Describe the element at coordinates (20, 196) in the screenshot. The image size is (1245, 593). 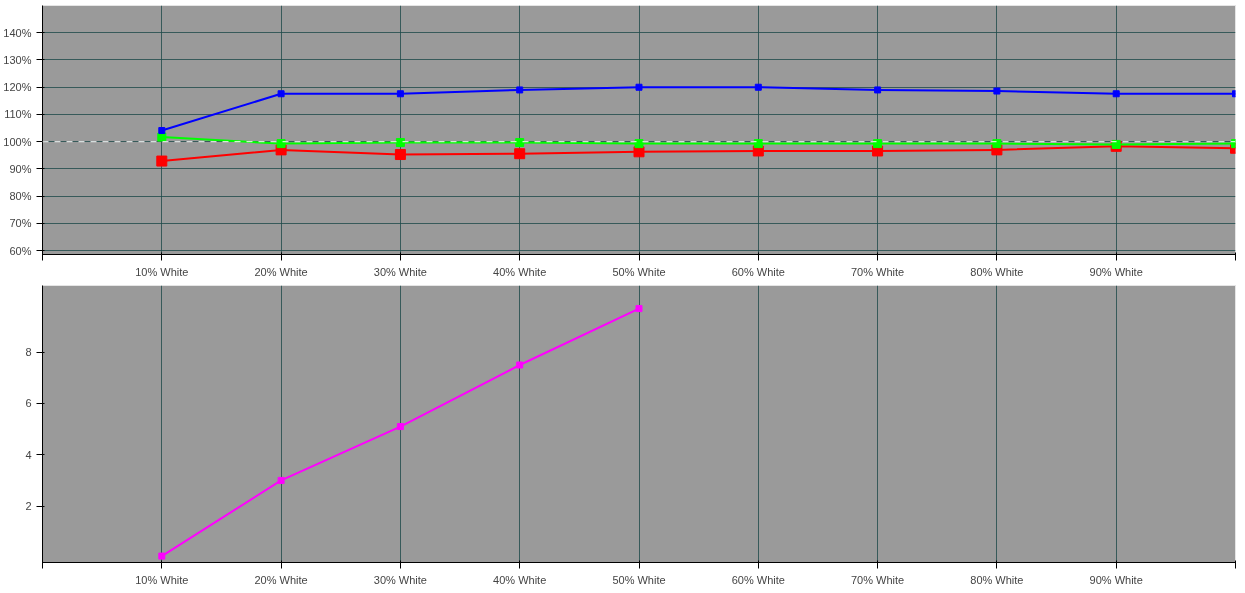
I see `y-tick-label: 80%` at that location.